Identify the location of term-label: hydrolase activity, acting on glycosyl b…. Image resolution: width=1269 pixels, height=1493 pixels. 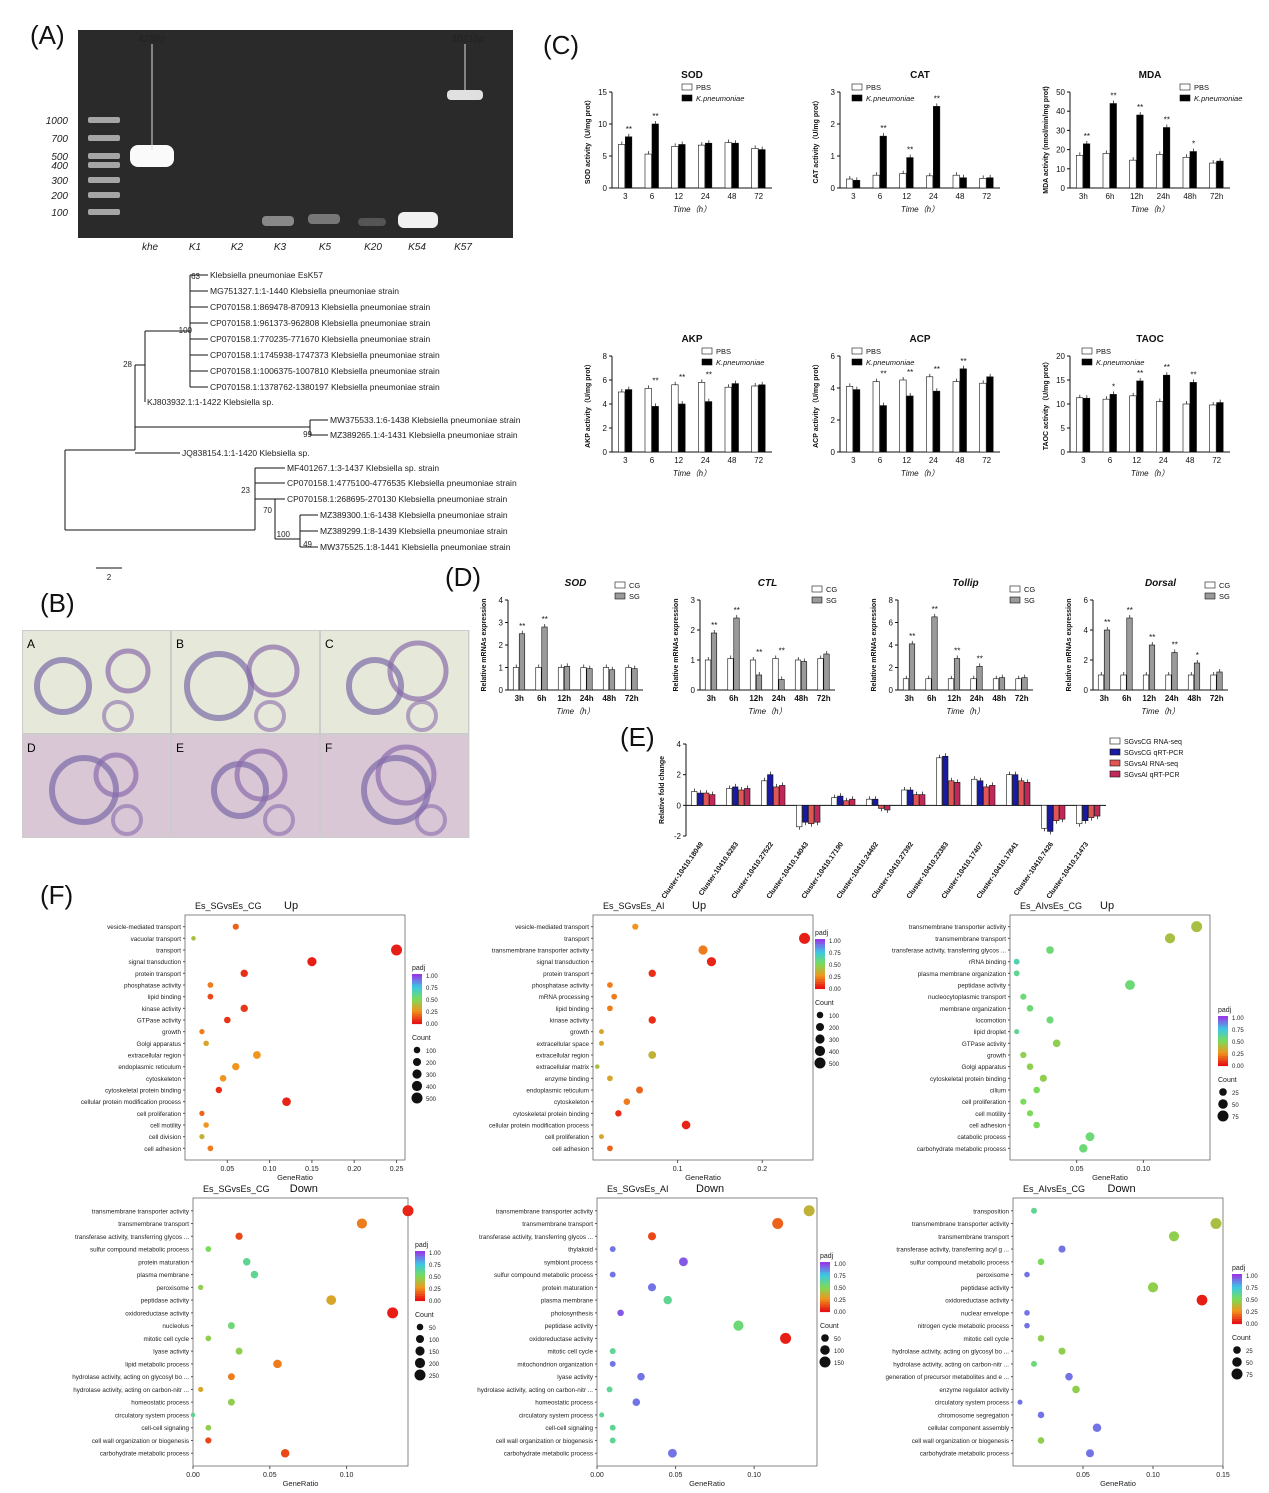
(130, 1377).